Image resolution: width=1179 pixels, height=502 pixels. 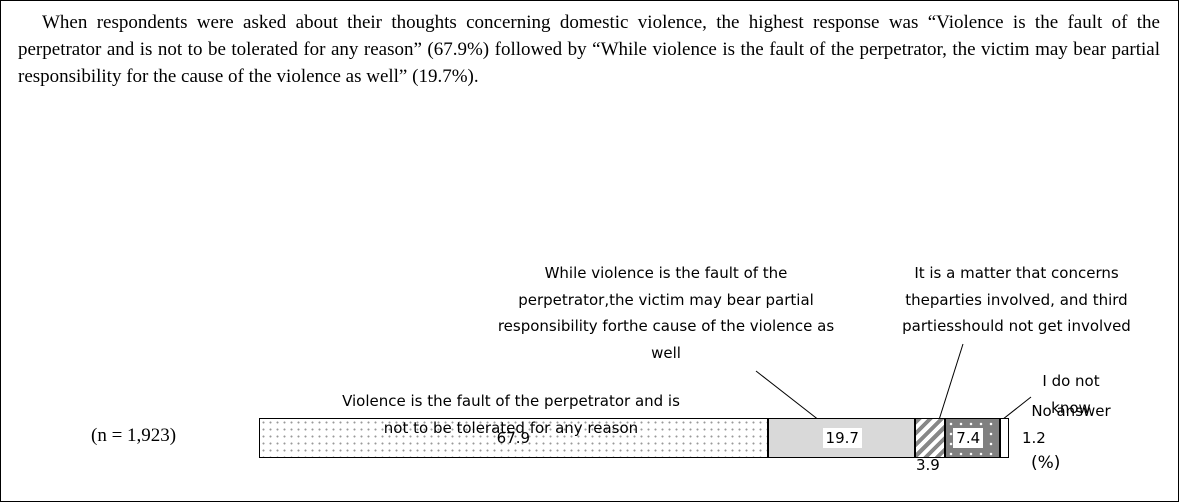 I want to click on legend-label: No answer, so click(x=1071, y=411).